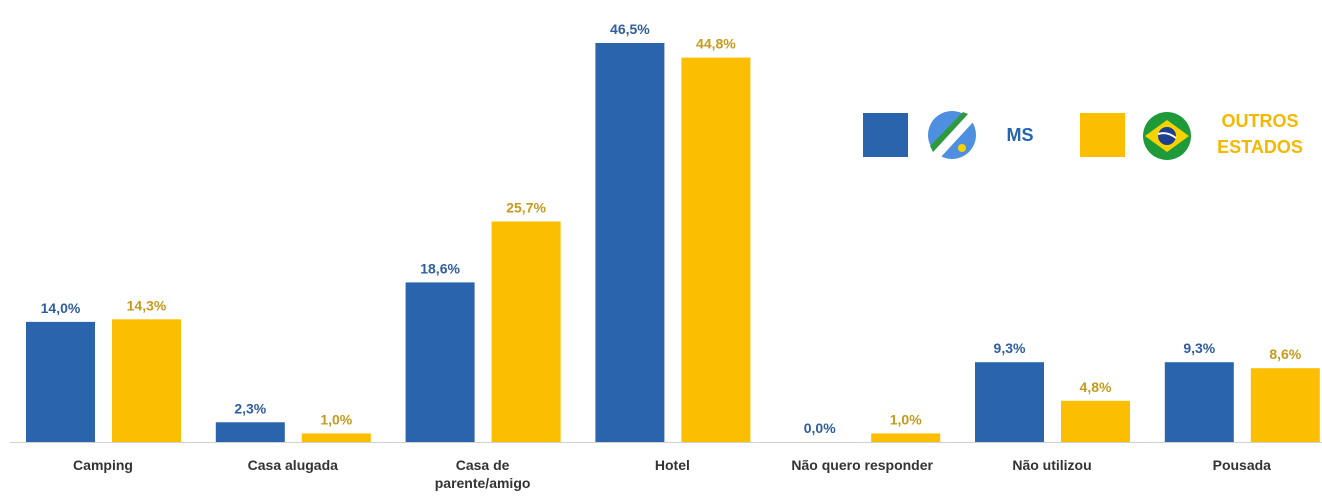 The width and height of the screenshot is (1322, 498). What do you see at coordinates (103, 465) in the screenshot?
I see `x-tick-label: Camping` at bounding box center [103, 465].